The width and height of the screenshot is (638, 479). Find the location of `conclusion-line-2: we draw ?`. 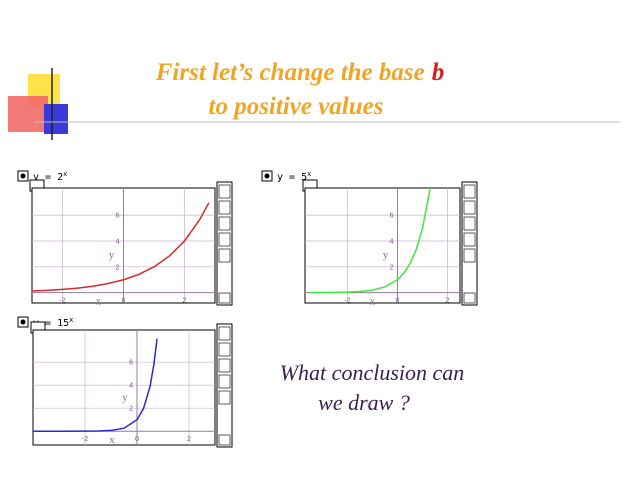

conclusion-line-2: we draw ? is located at coordinates (364, 402).